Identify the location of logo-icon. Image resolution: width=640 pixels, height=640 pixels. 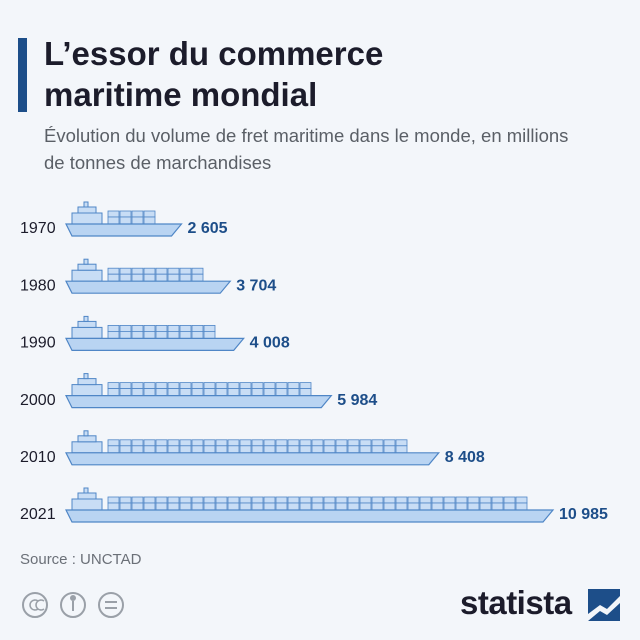
(604, 605).